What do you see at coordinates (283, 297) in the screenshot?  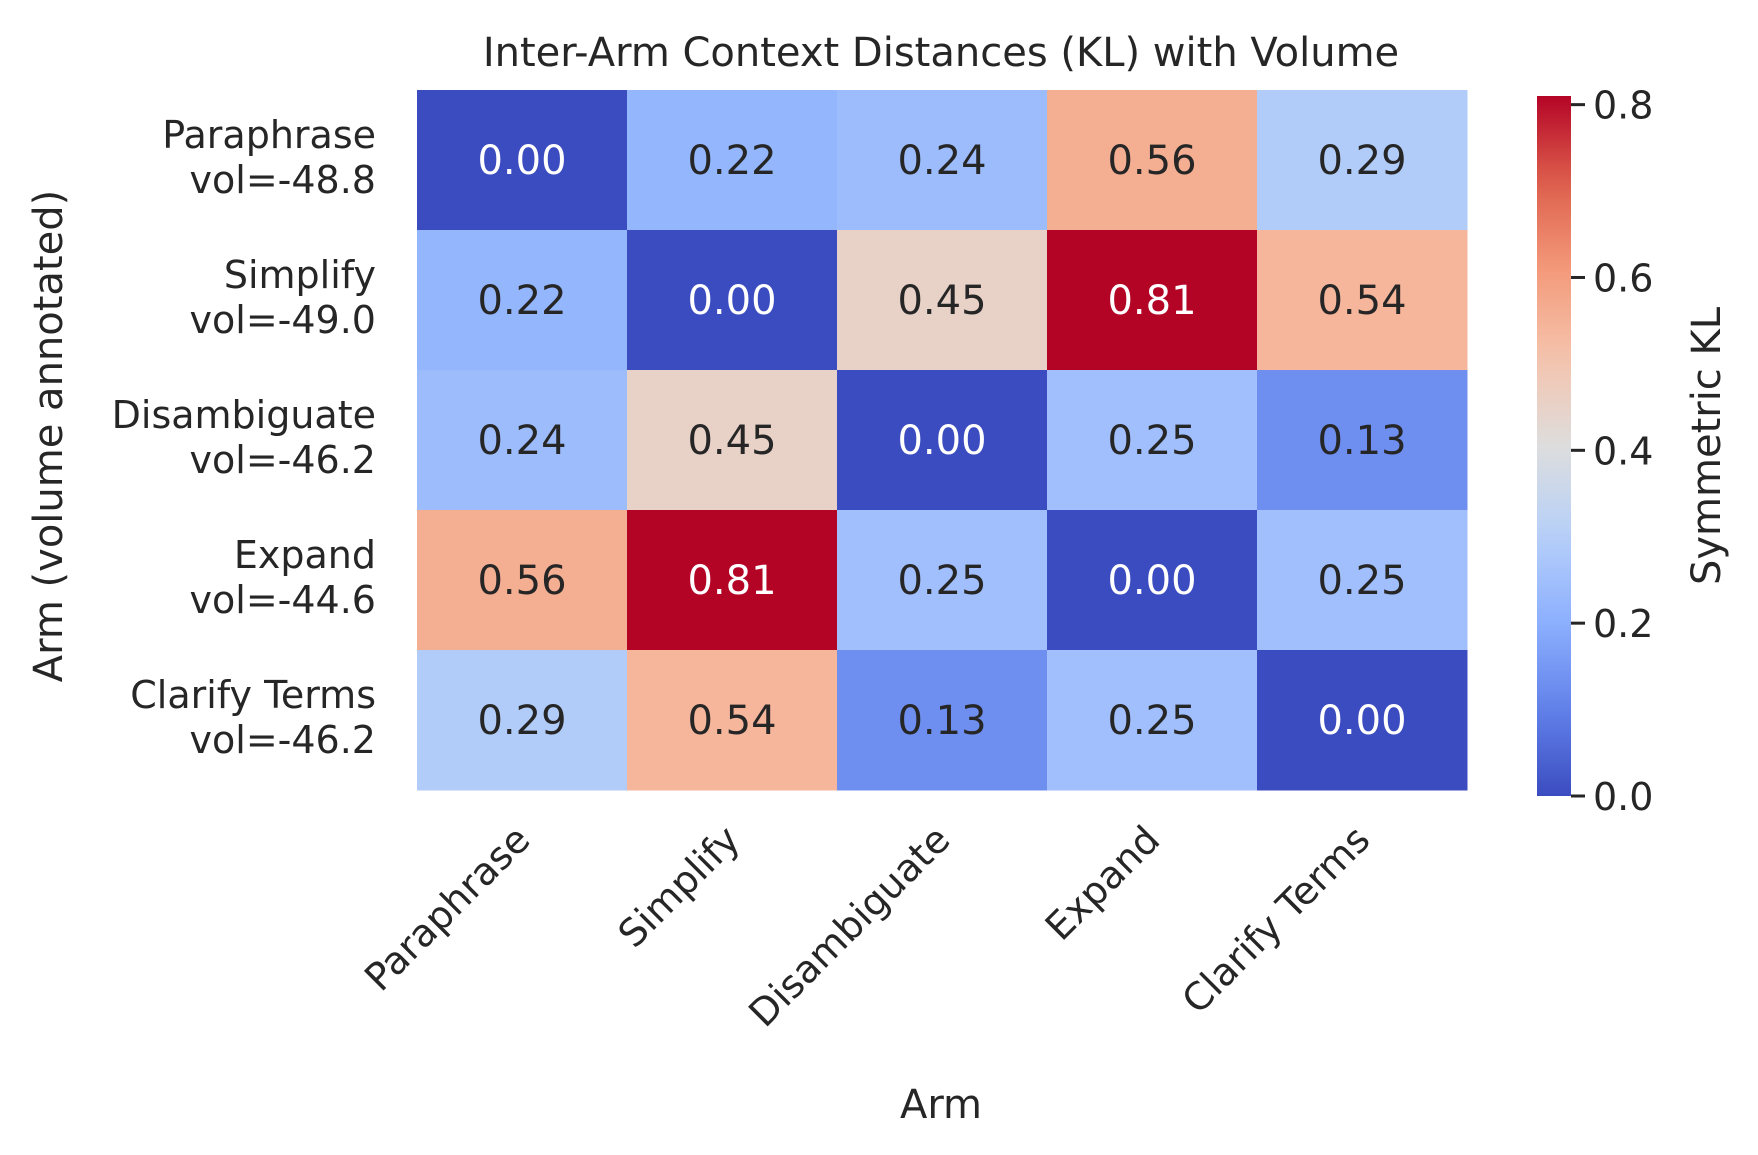 I see `y-tick-label: Simplify vol=-49.0` at bounding box center [283, 297].